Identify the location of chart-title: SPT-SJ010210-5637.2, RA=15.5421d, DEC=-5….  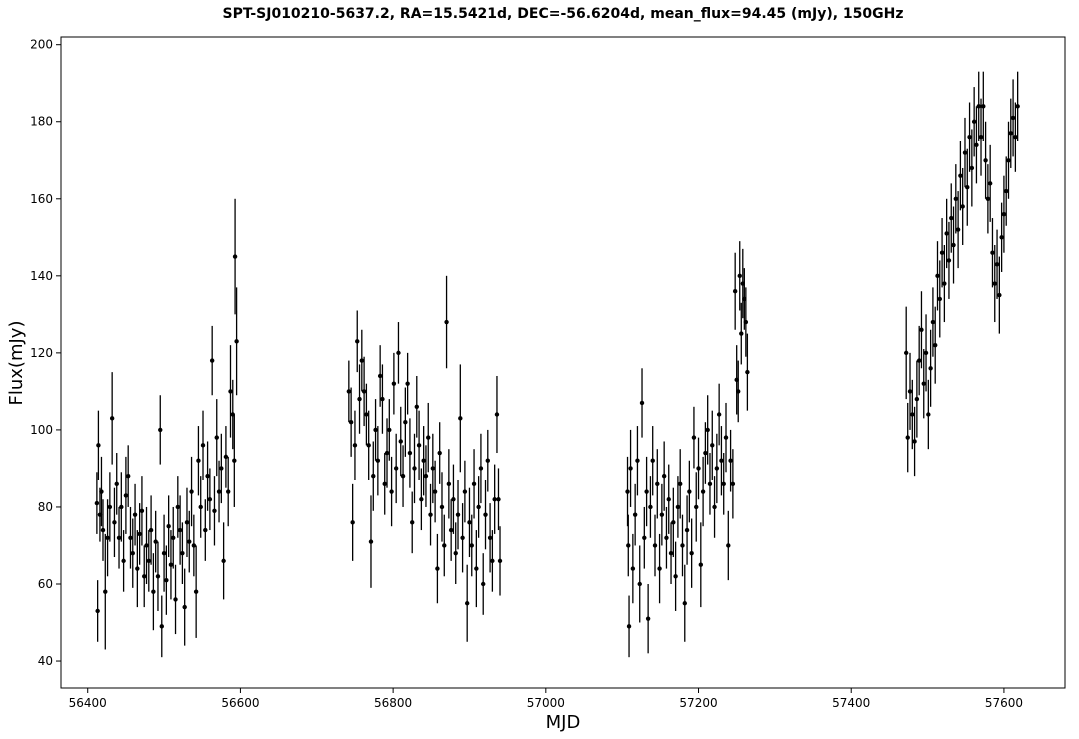
(563, 14).